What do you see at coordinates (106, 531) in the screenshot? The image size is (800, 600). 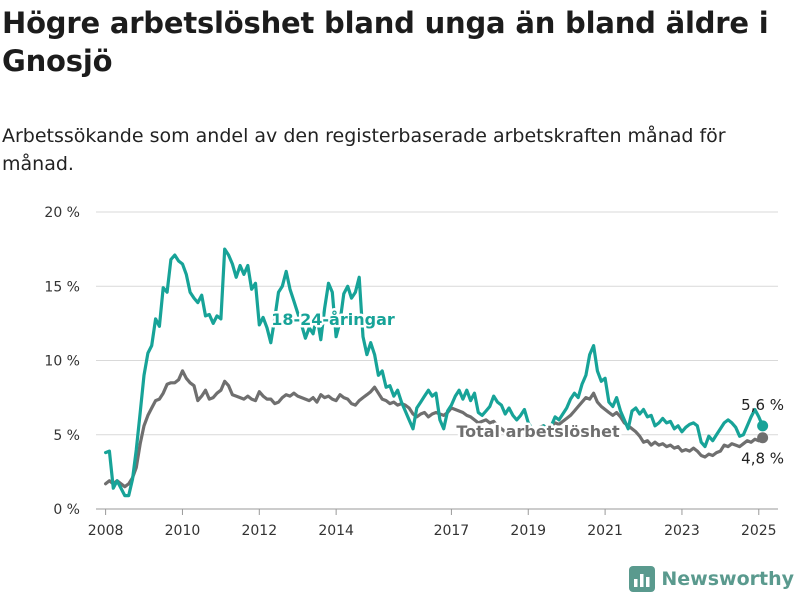 I see `x-tick-label: 2008` at bounding box center [106, 531].